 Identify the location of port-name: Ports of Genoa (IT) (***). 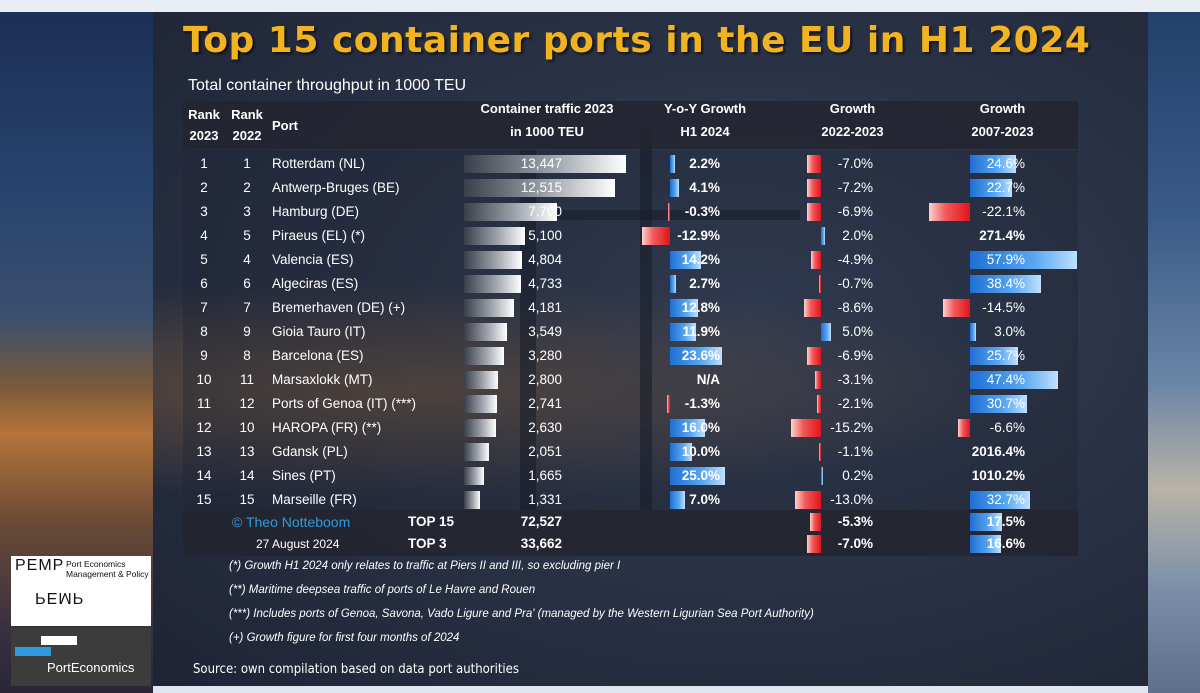
(344, 403).